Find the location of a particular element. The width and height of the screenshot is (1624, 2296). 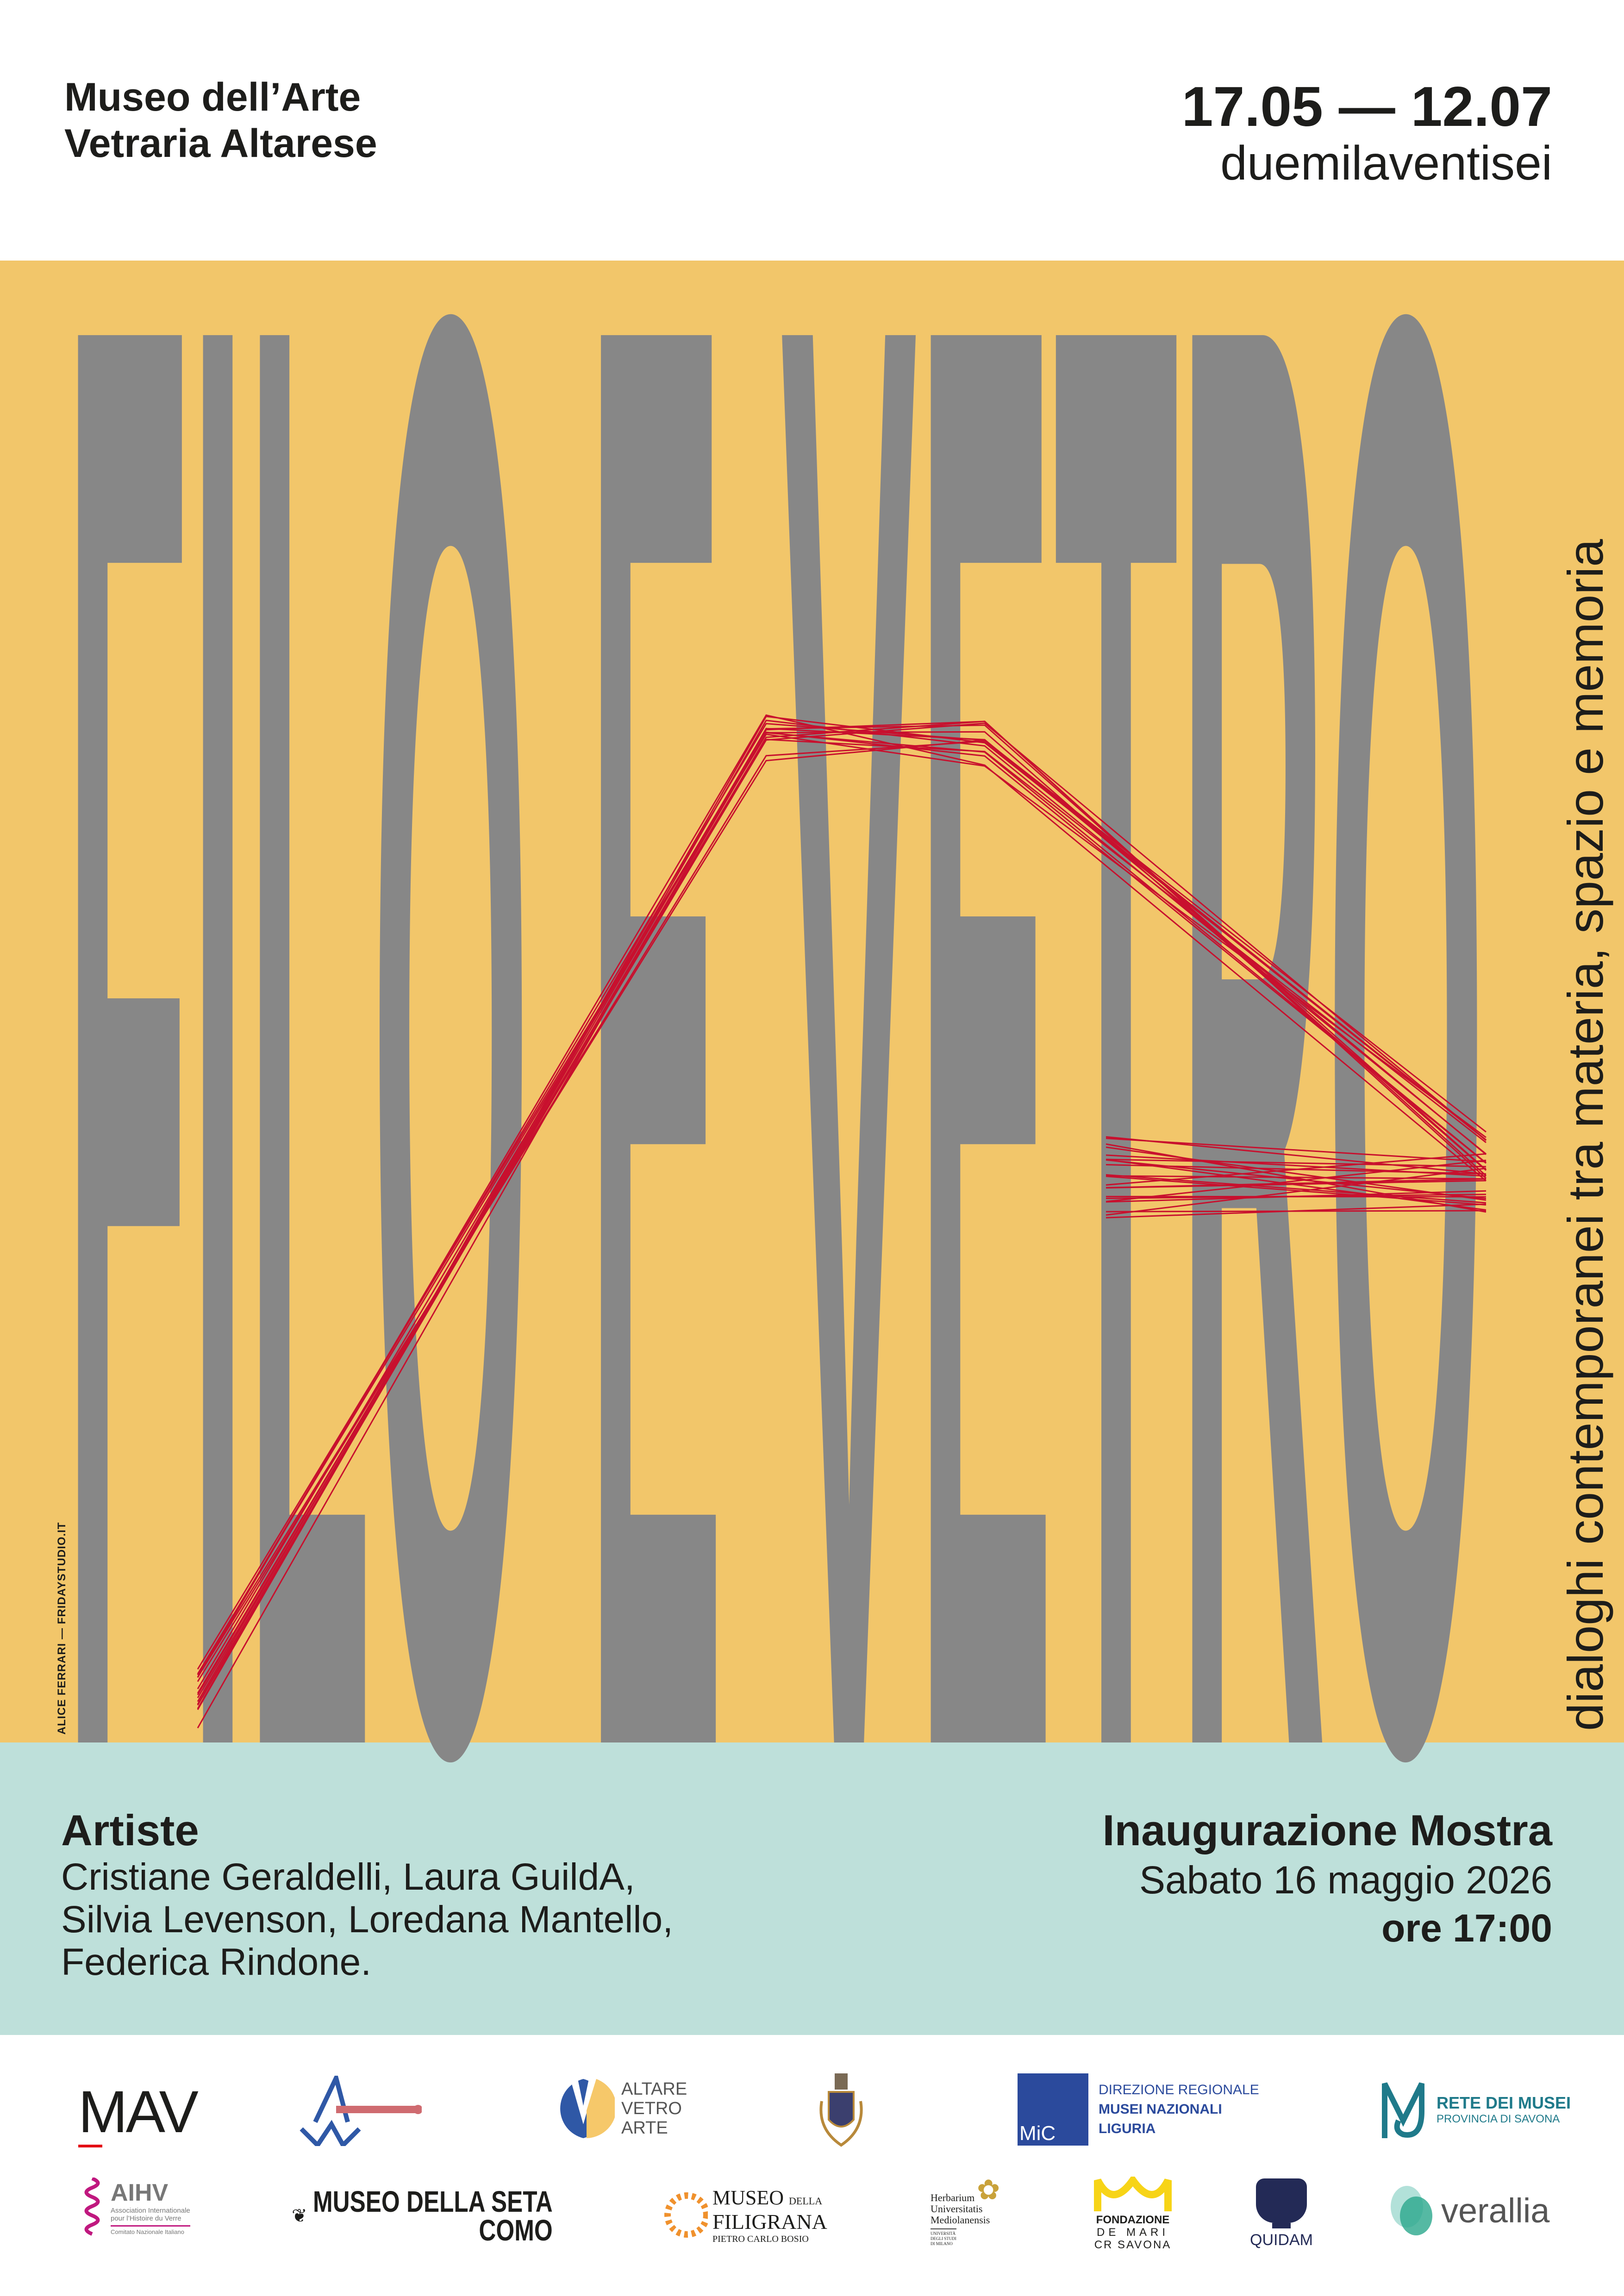

artist-line: Federica Rindone. is located at coordinates (216, 1962).